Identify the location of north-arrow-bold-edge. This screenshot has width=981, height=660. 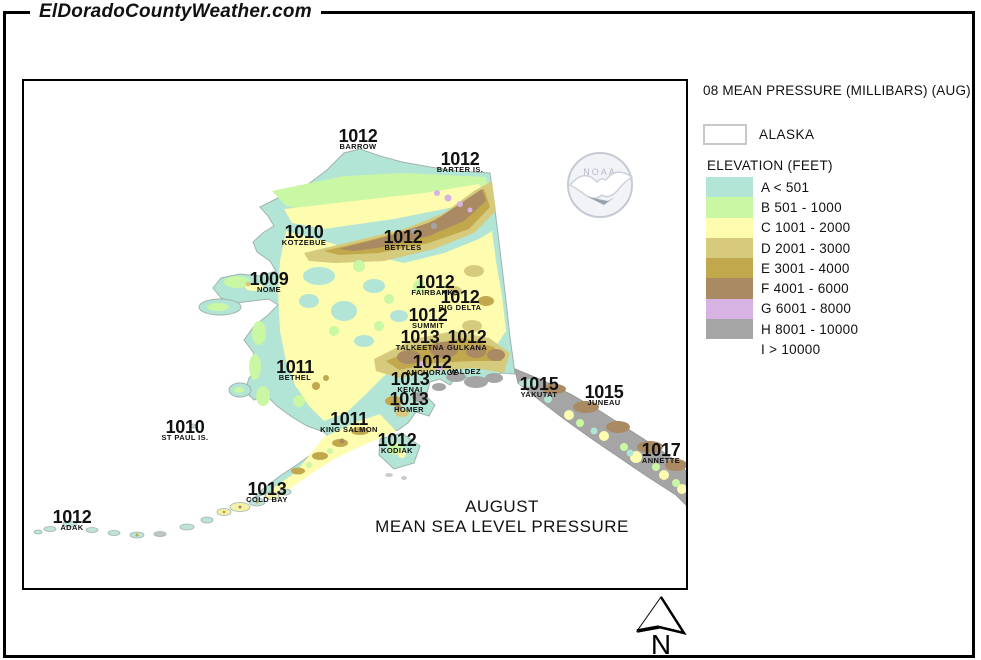
(672, 615).